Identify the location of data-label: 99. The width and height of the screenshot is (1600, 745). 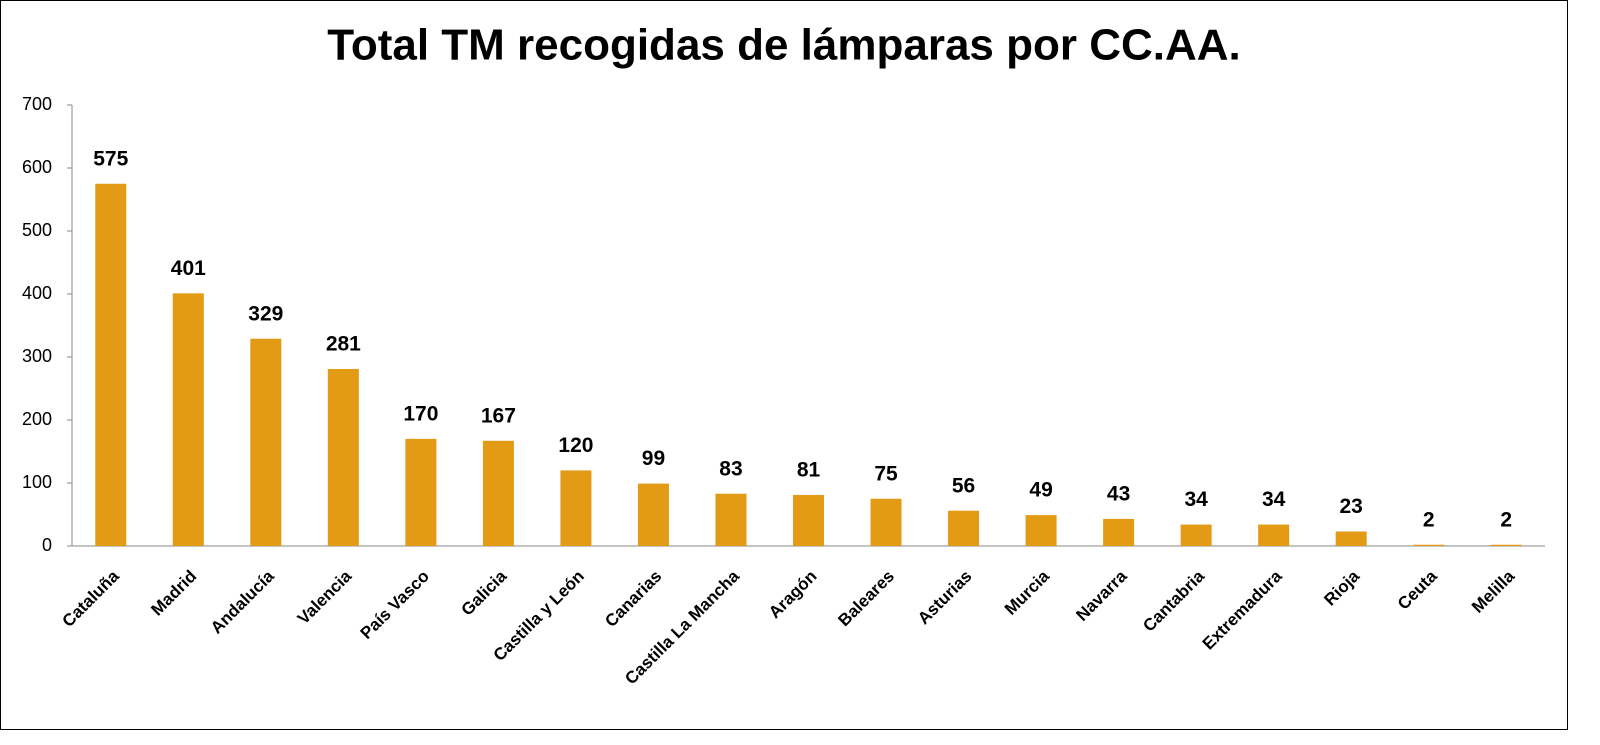
(653, 458).